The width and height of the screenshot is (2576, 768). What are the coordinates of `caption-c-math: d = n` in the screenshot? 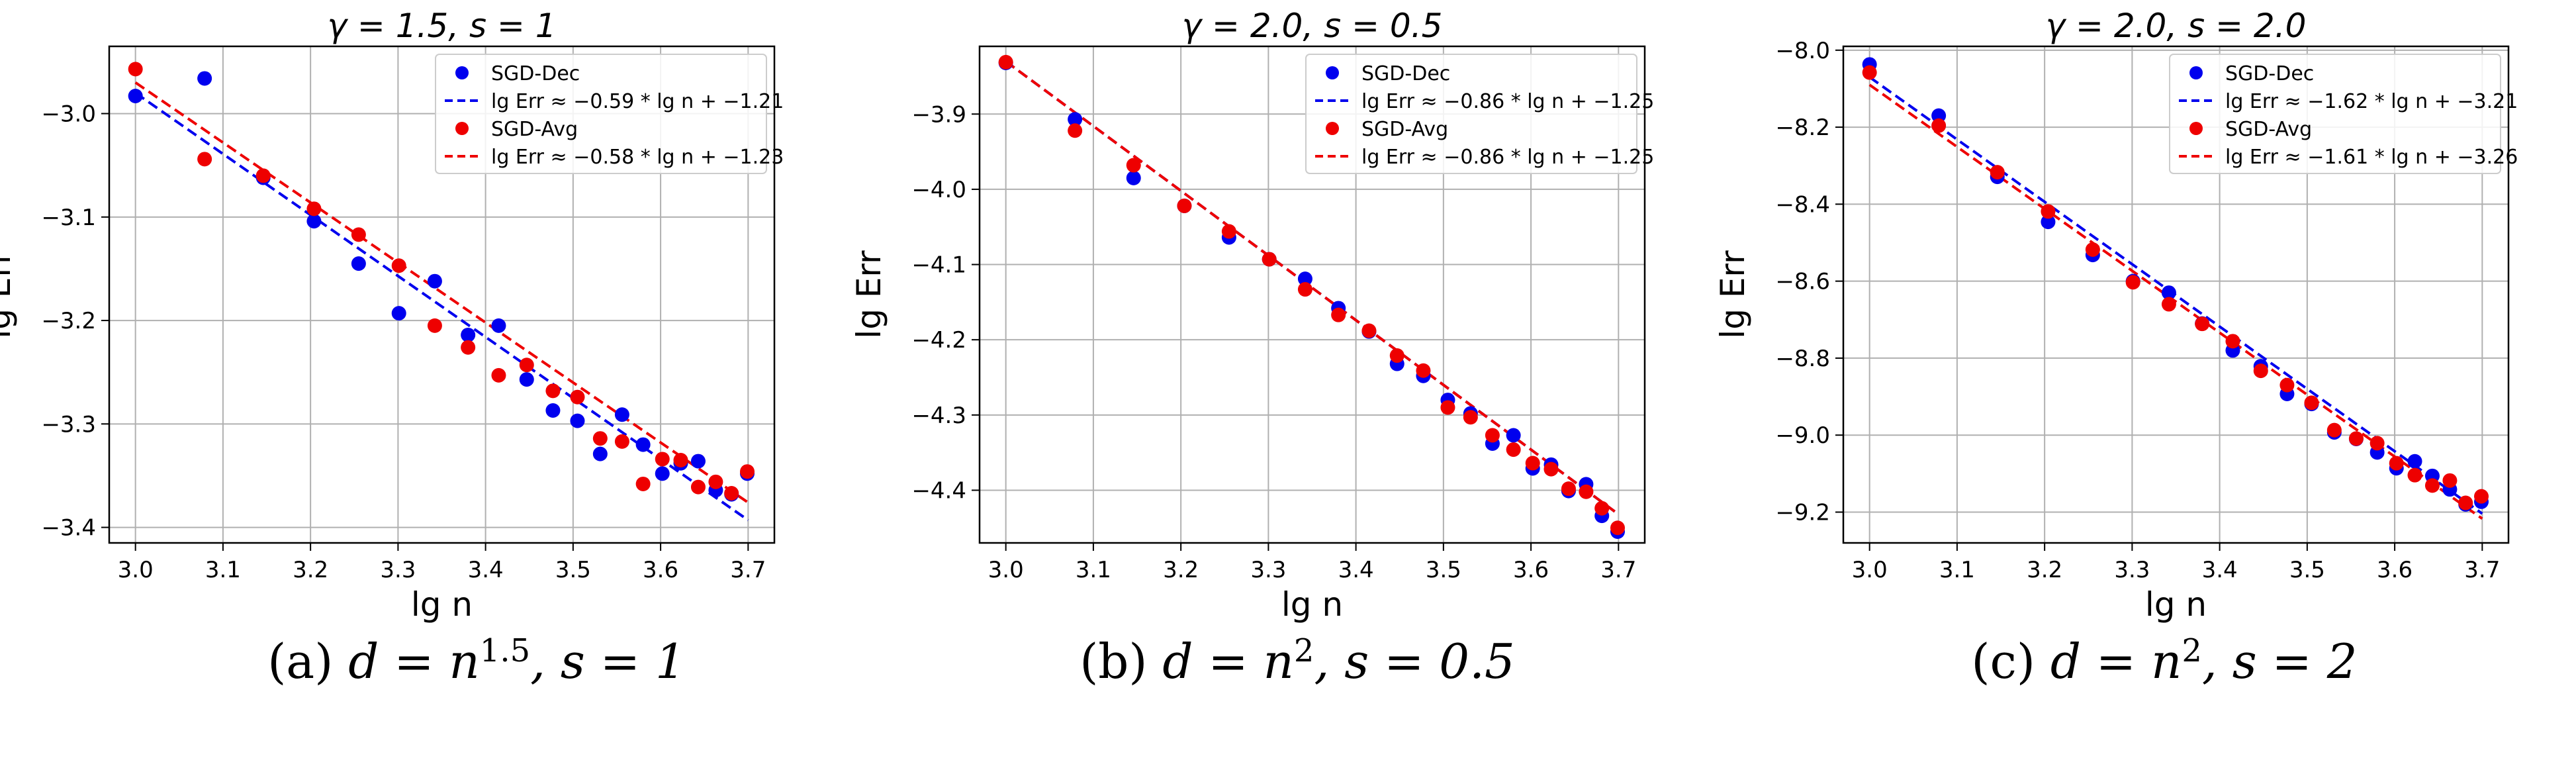 It's located at (2116, 661).